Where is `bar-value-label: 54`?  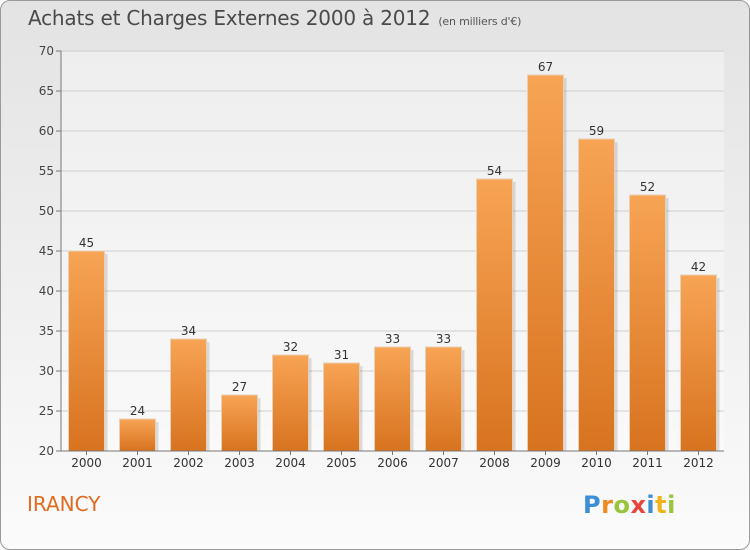 bar-value-label: 54 is located at coordinates (494, 171).